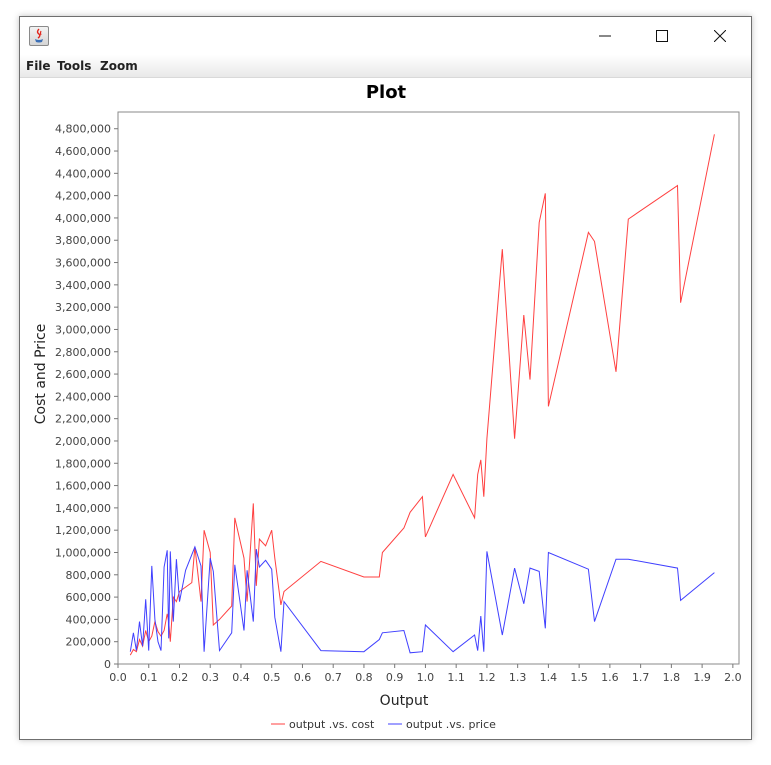  What do you see at coordinates (395, 677) in the screenshot?
I see `x-tick-label: 0.9` at bounding box center [395, 677].